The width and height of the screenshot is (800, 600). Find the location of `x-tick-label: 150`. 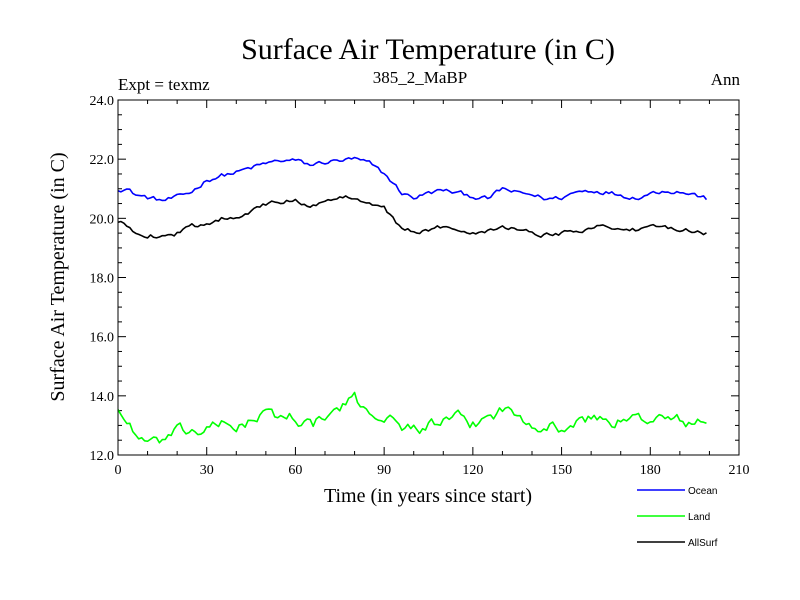

x-tick-label: 150 is located at coordinates (561, 470).